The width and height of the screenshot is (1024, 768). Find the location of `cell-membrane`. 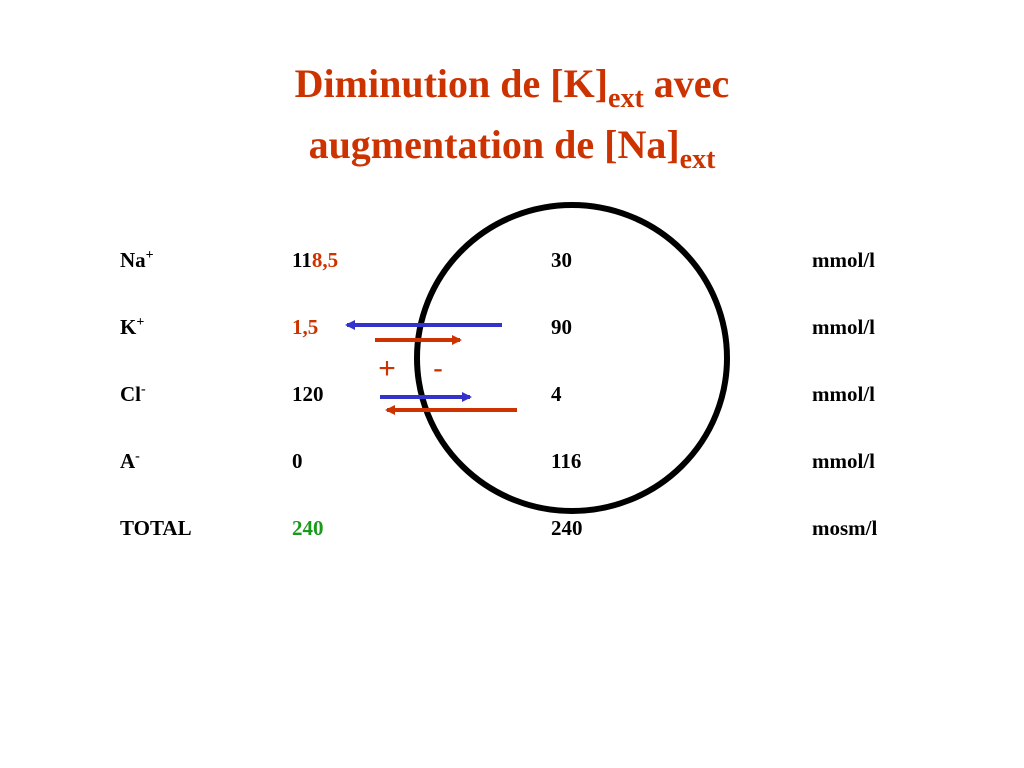

cell-membrane is located at coordinates (572, 358).